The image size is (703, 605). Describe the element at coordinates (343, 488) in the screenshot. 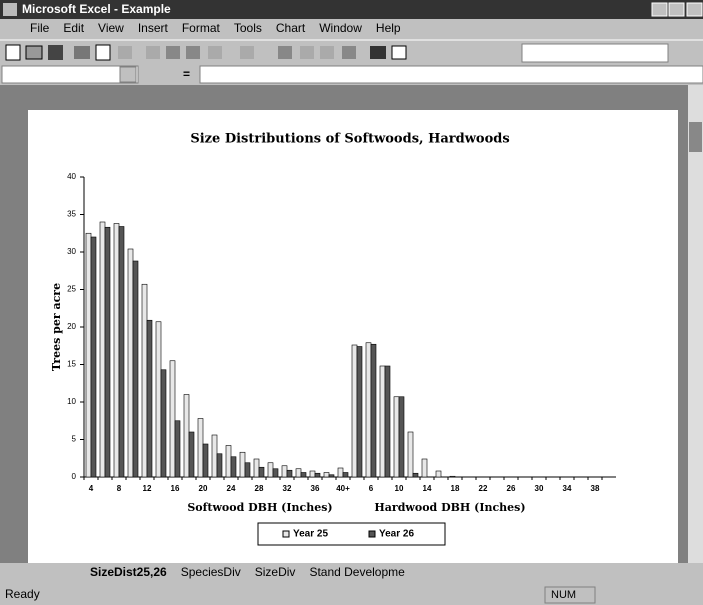

I see `x-tick-label: 40+` at that location.